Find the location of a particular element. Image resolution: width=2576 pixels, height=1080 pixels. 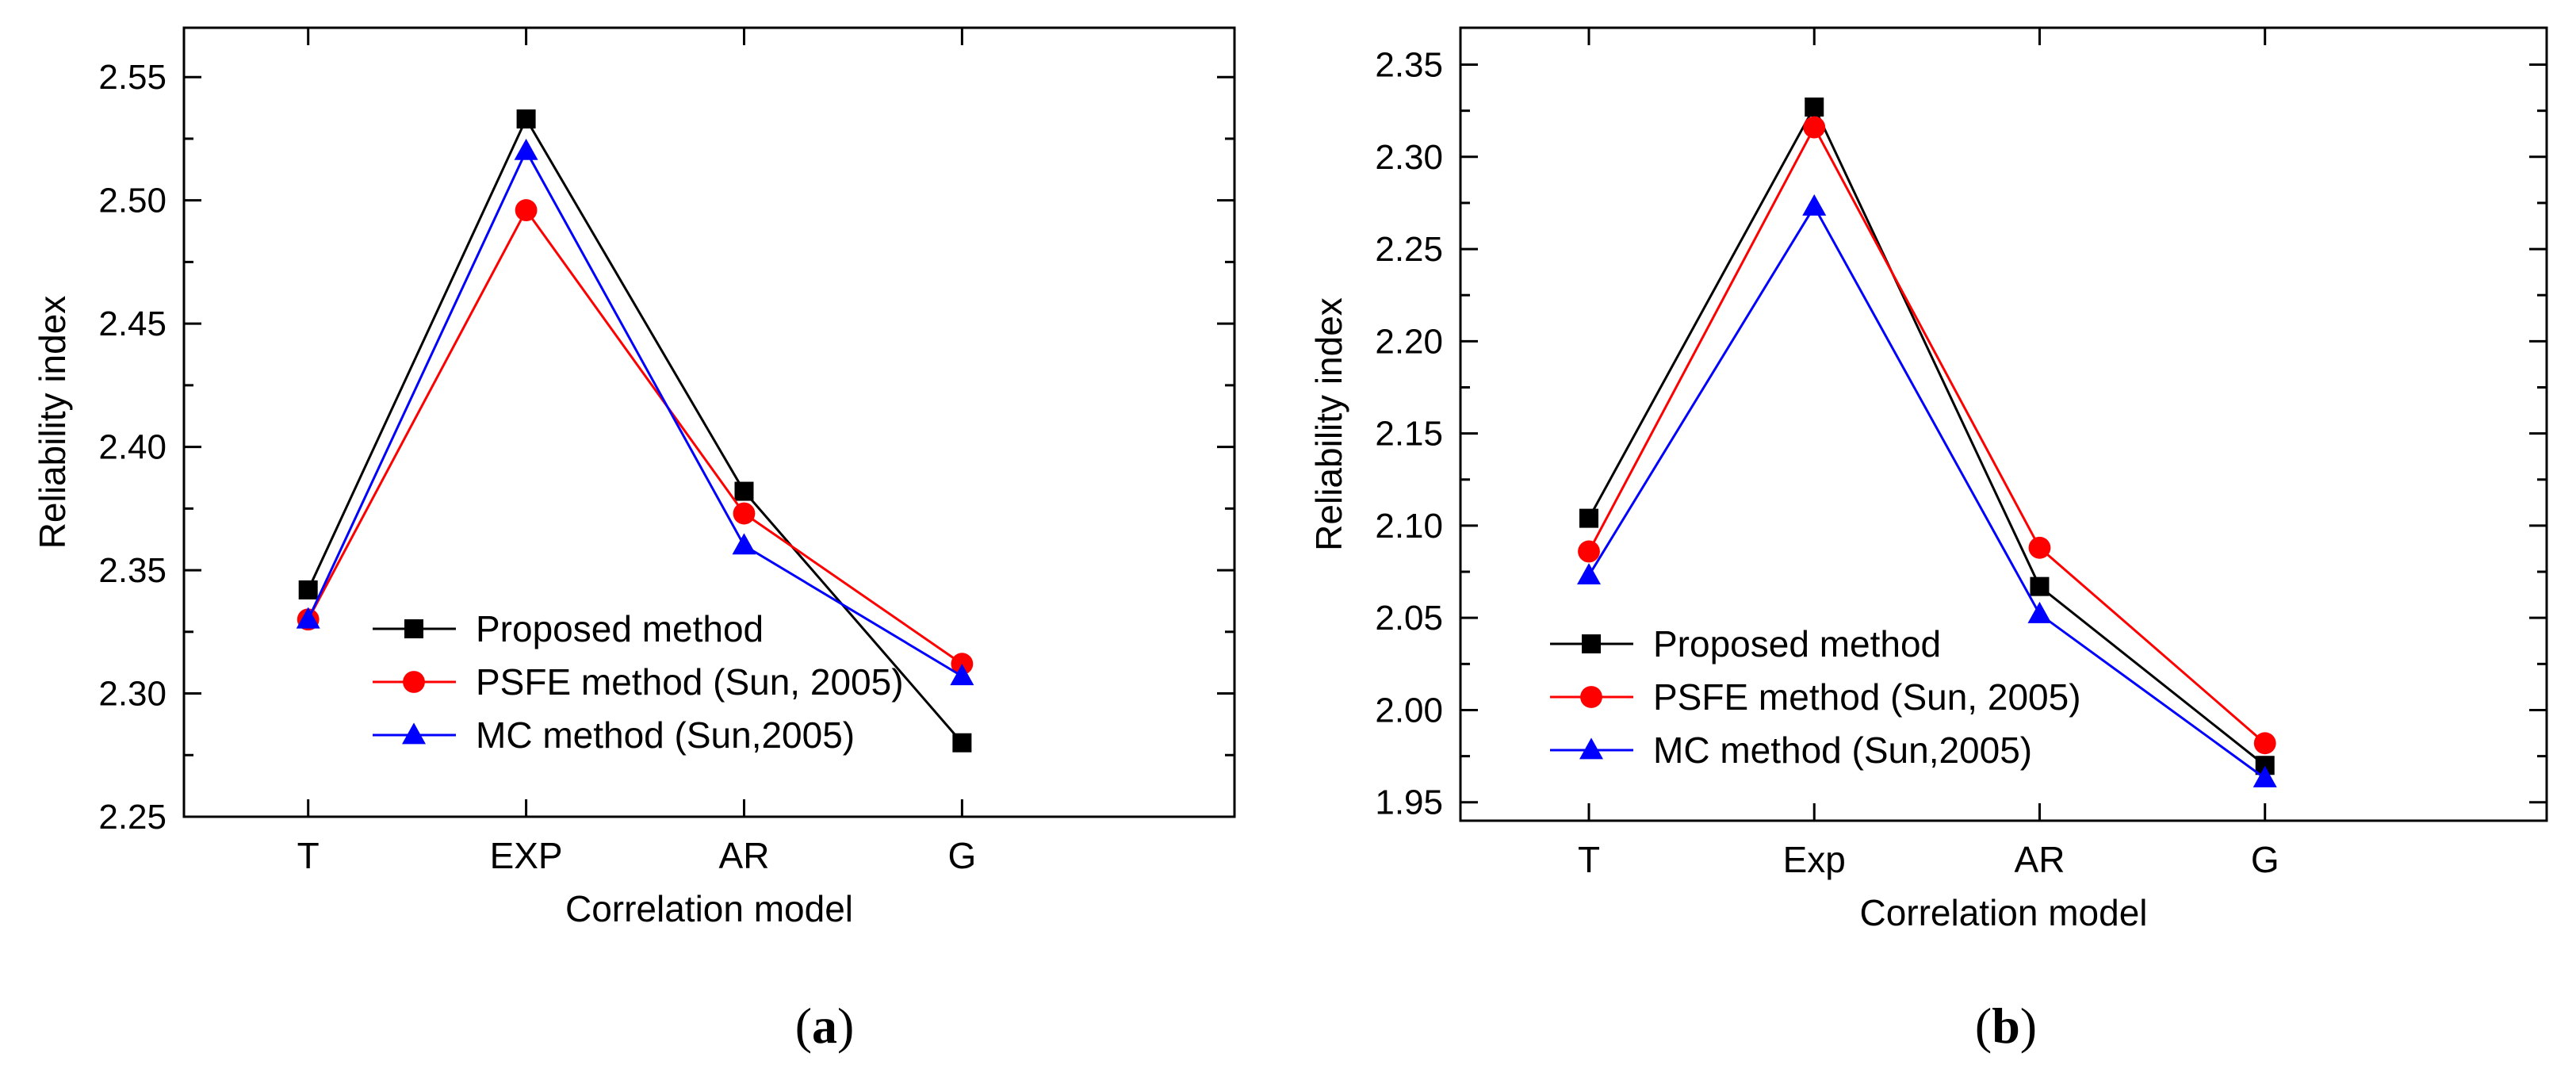

y-tick-label: 2.45 is located at coordinates (132, 323).